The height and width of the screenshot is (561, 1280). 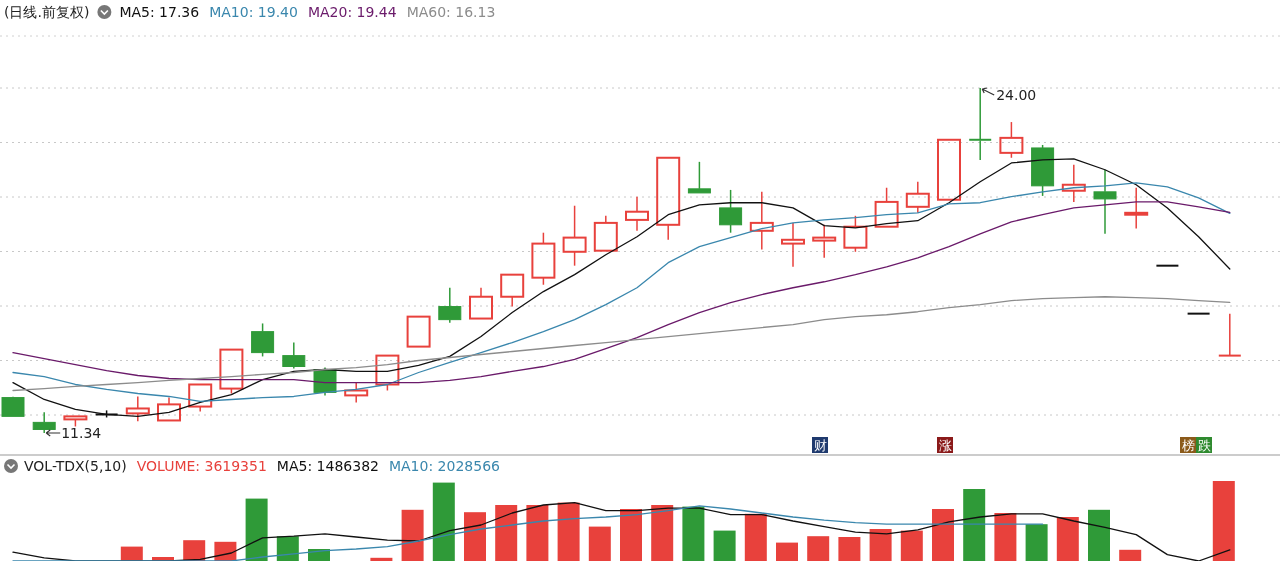 I want to click on text: MA5: 17.36, so click(x=159, y=12).